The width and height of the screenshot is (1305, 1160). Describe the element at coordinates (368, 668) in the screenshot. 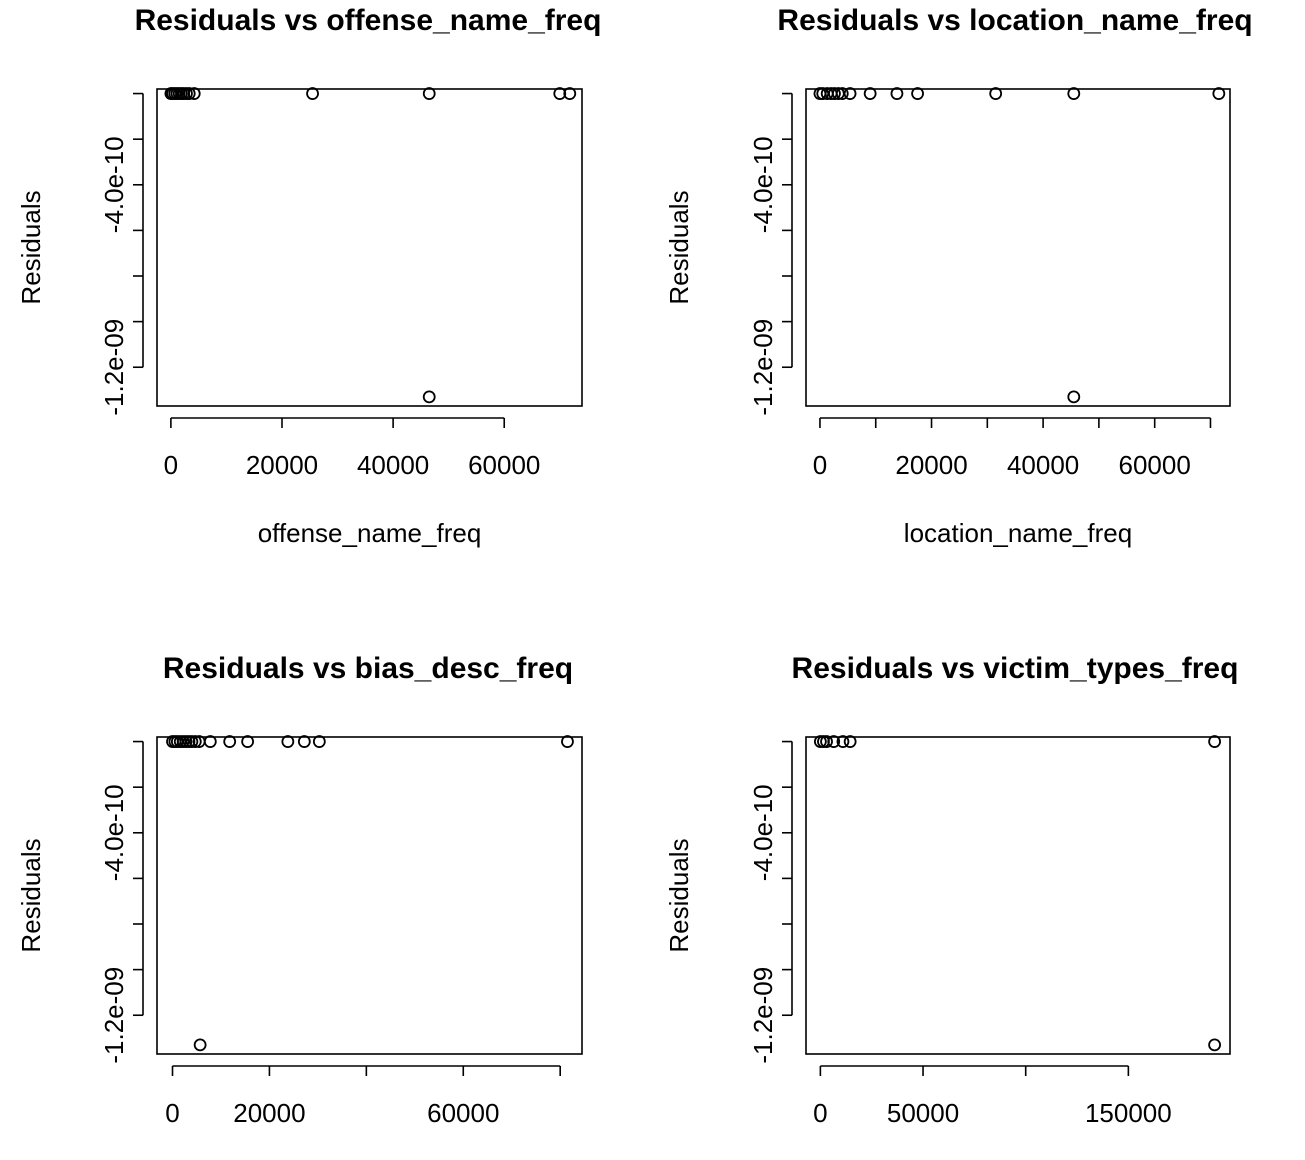

I see `chart-title: Residuals vs bias_desc_freq` at that location.